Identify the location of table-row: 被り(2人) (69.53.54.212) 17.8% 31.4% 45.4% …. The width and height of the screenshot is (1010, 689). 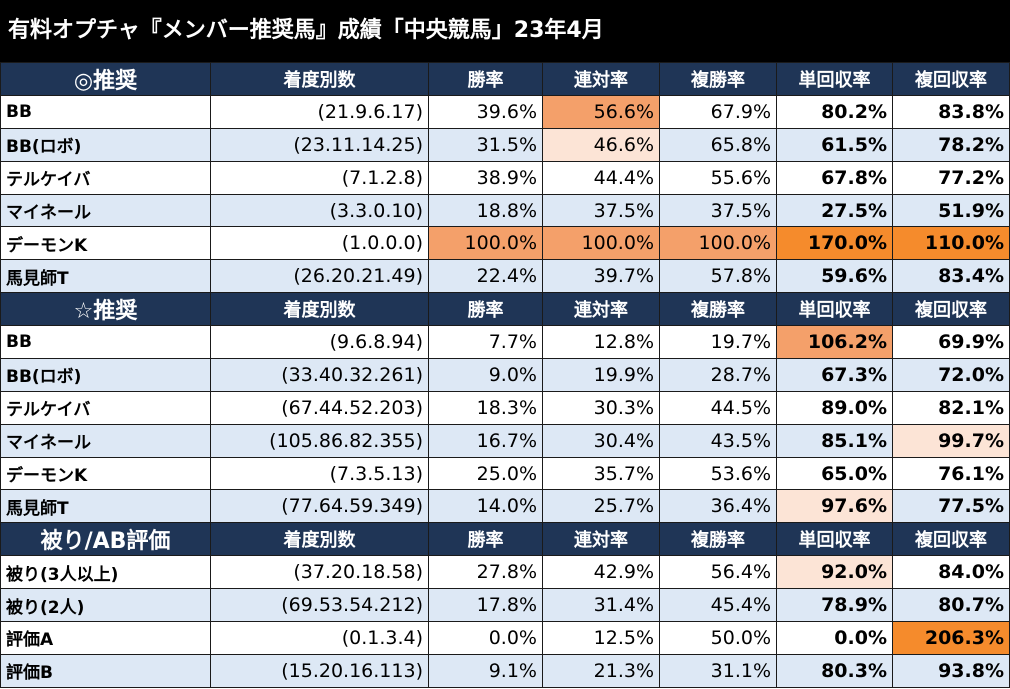
(505, 605).